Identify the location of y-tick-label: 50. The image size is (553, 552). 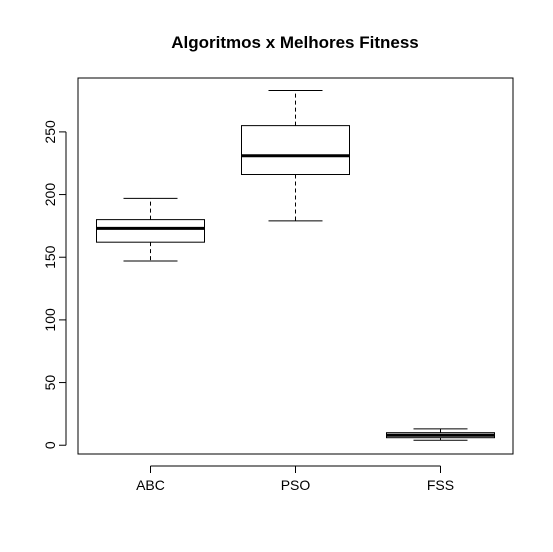
(50, 383).